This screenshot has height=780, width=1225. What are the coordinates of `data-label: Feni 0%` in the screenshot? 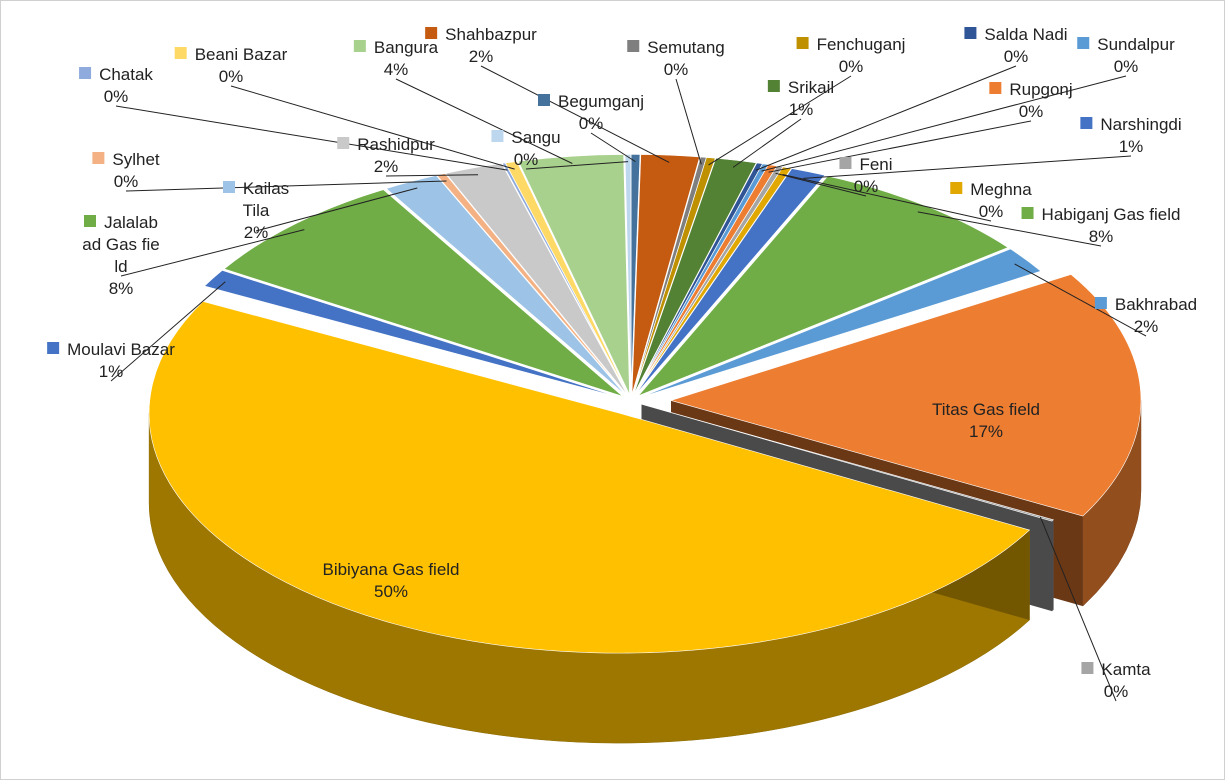 It's located at (866, 176).